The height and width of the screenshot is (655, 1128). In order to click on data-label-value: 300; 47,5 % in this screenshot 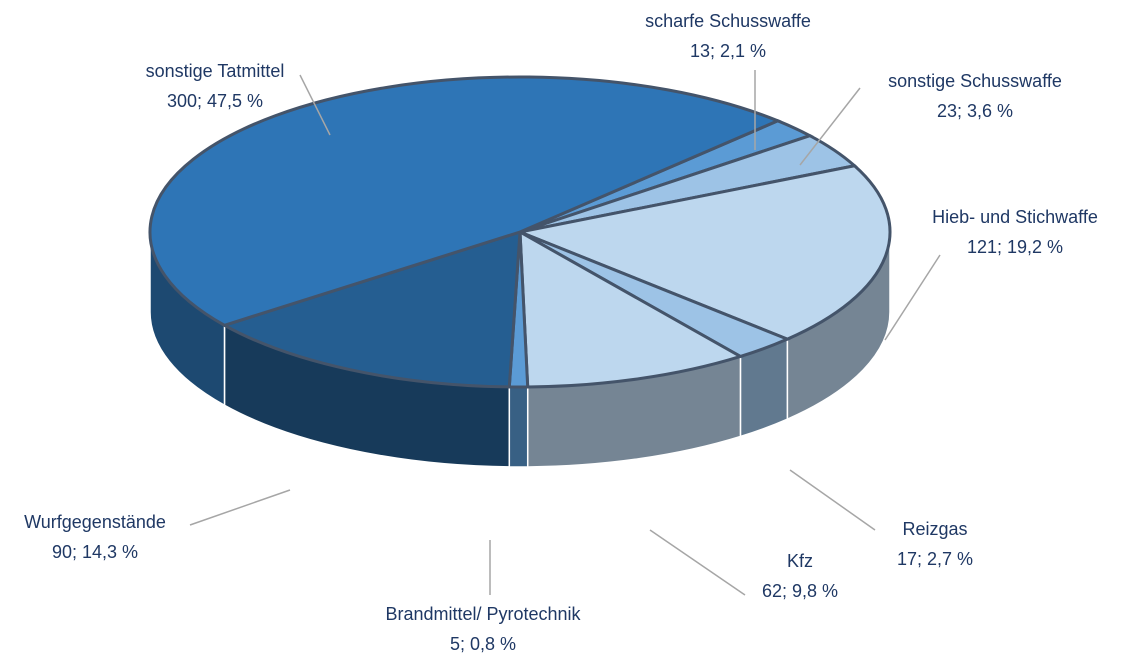, I will do `click(215, 101)`.